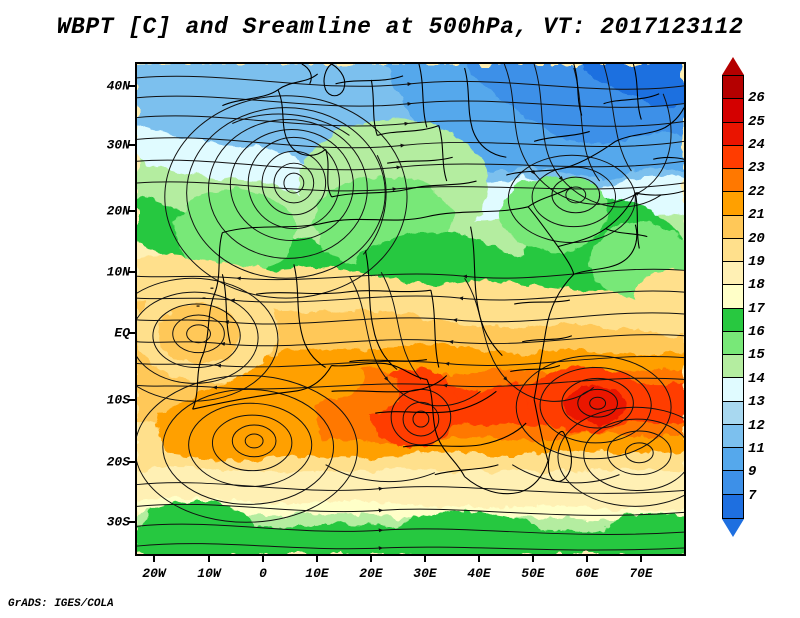 The image size is (800, 618). What do you see at coordinates (118, 211) in the screenshot?
I see `y-tick-label: 20N` at bounding box center [118, 211].